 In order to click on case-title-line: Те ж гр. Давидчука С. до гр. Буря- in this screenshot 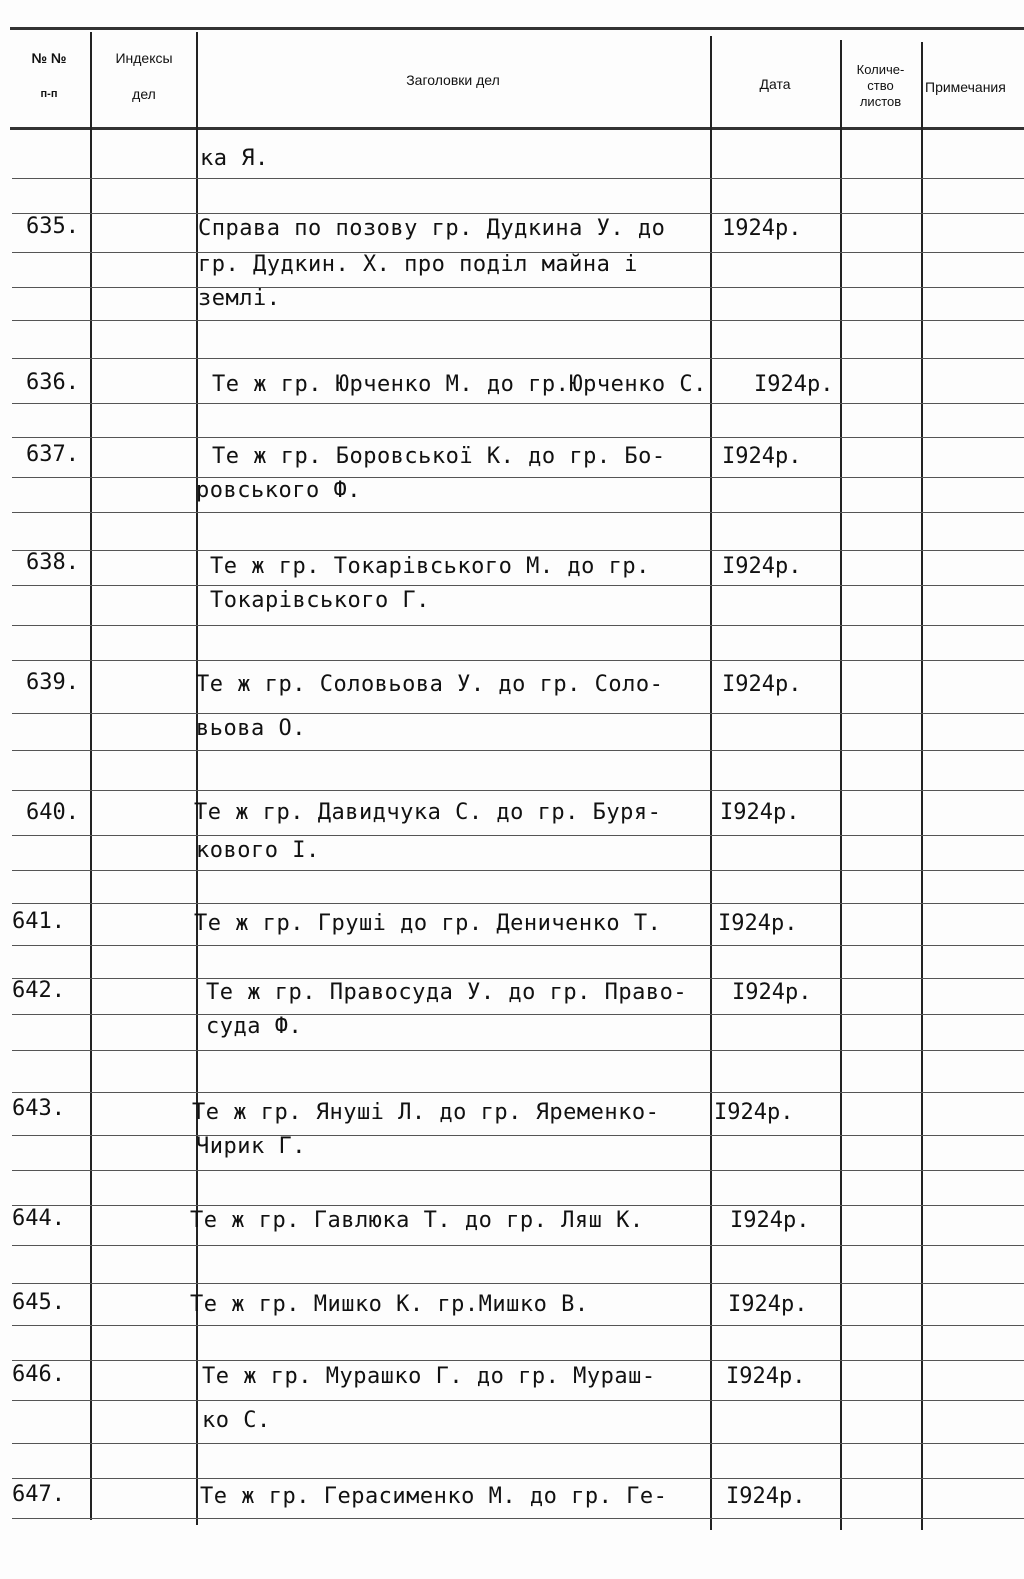, I will do `click(428, 812)`.